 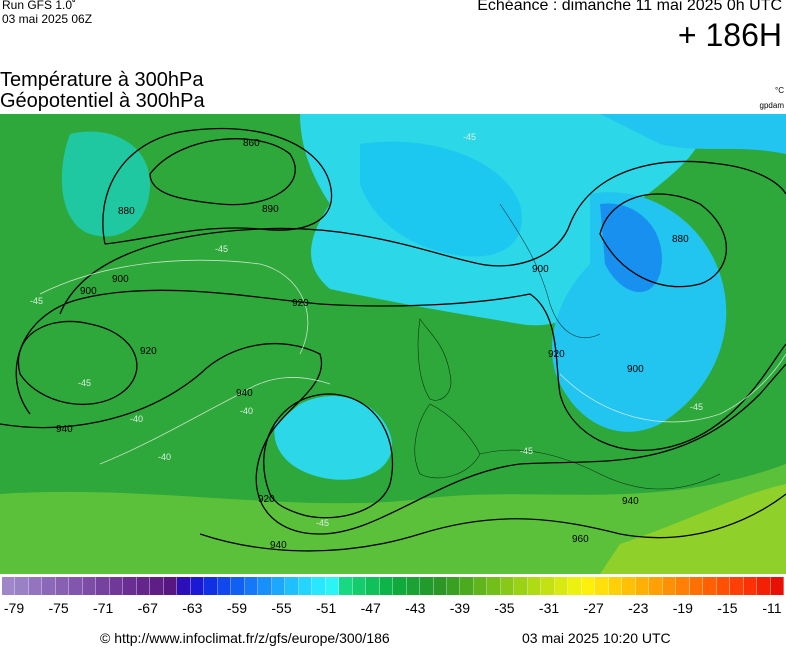 What do you see at coordinates (251, 143) in the screenshot?
I see `geopotential-label: 860` at bounding box center [251, 143].